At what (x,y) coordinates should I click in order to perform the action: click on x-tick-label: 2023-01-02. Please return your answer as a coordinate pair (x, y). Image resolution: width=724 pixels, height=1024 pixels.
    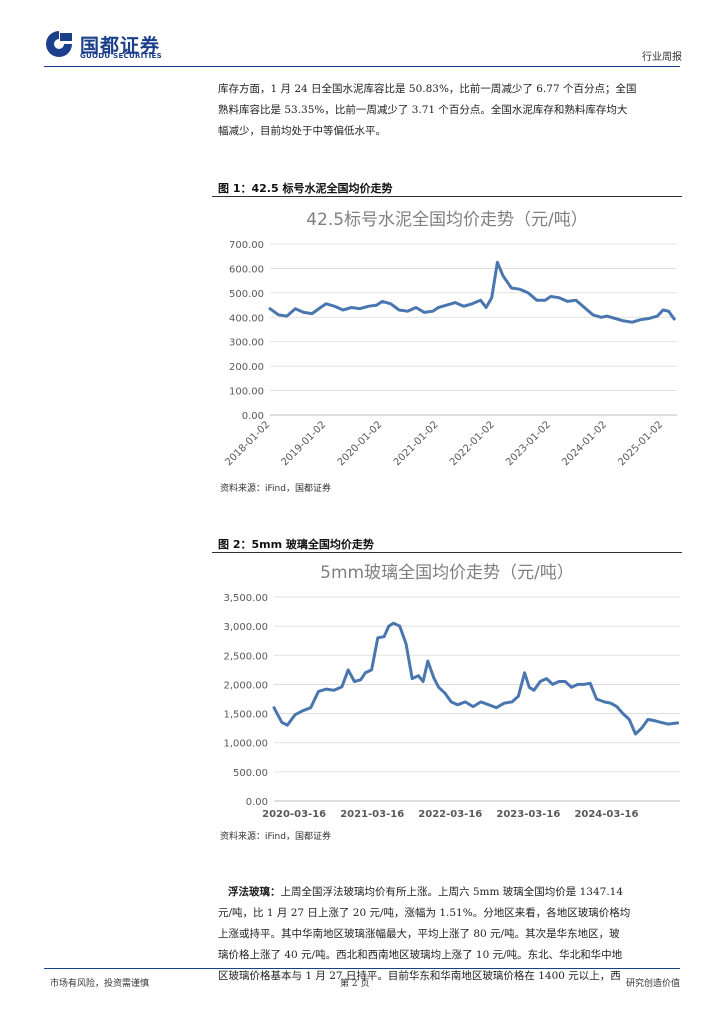
    Looking at the image, I should click on (528, 443).